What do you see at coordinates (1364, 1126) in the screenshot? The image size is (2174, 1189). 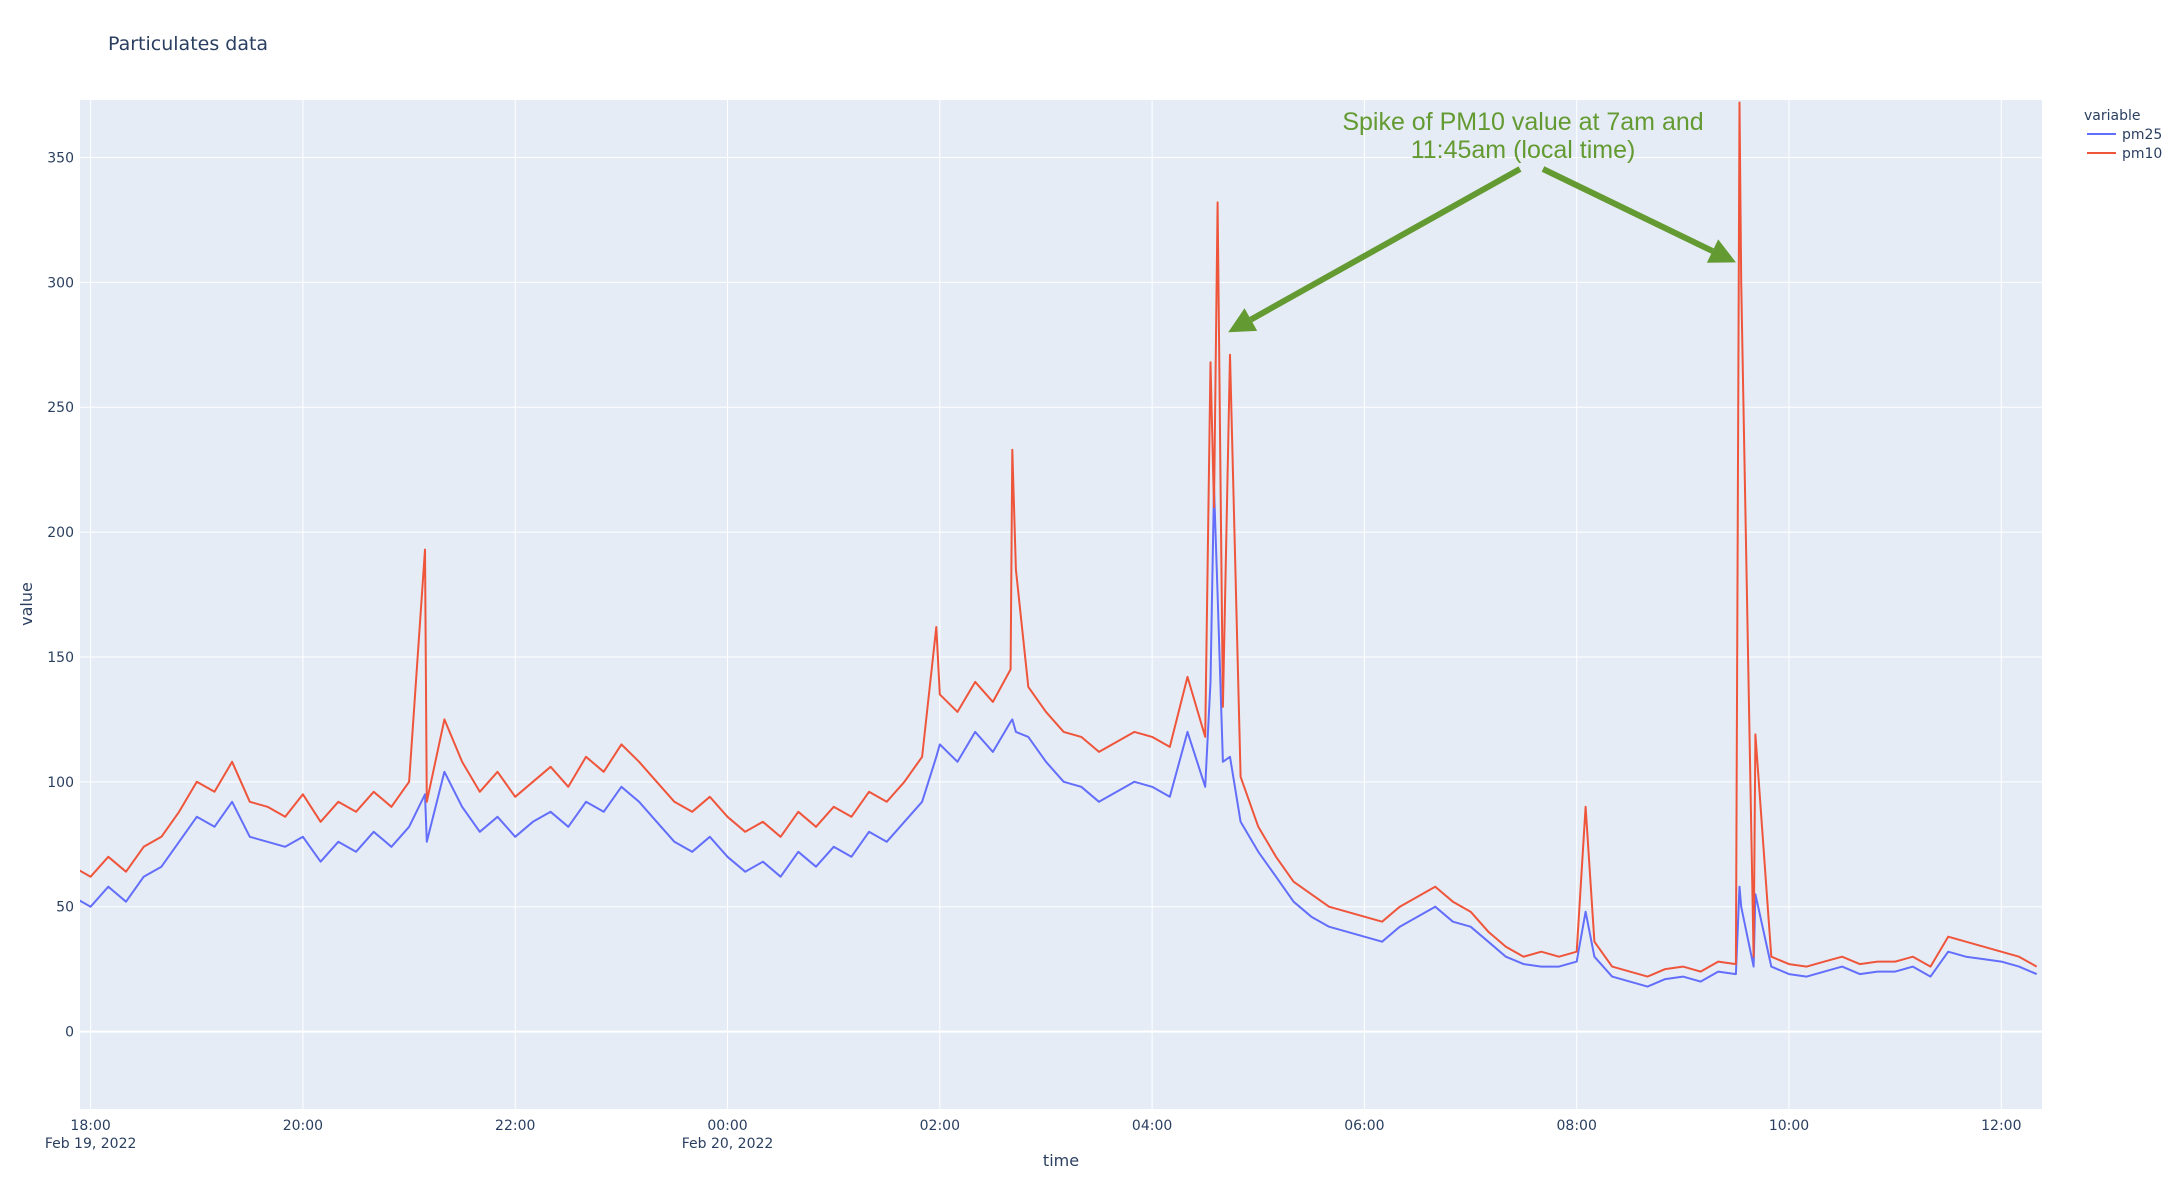 I see `x-tick-label: 06:00` at bounding box center [1364, 1126].